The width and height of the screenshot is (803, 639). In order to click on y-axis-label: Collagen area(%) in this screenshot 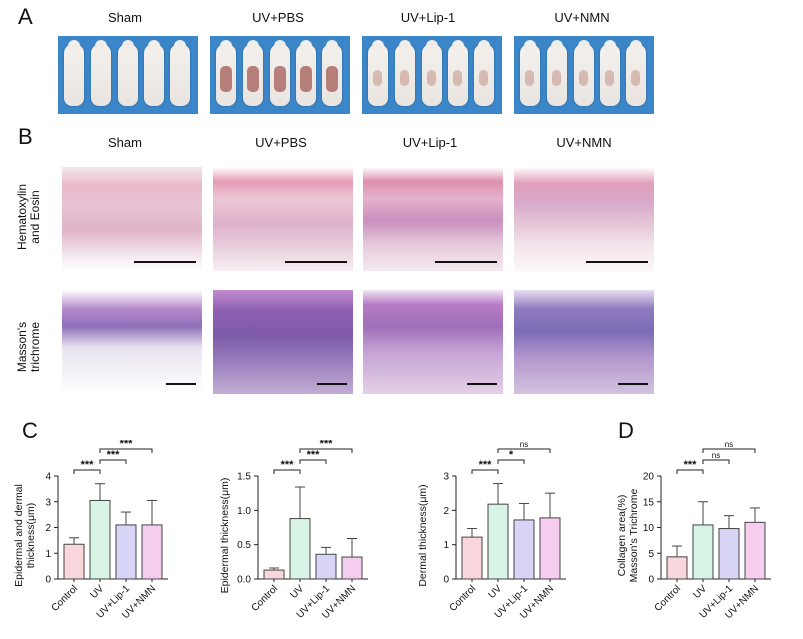, I will do `click(622, 536)`.